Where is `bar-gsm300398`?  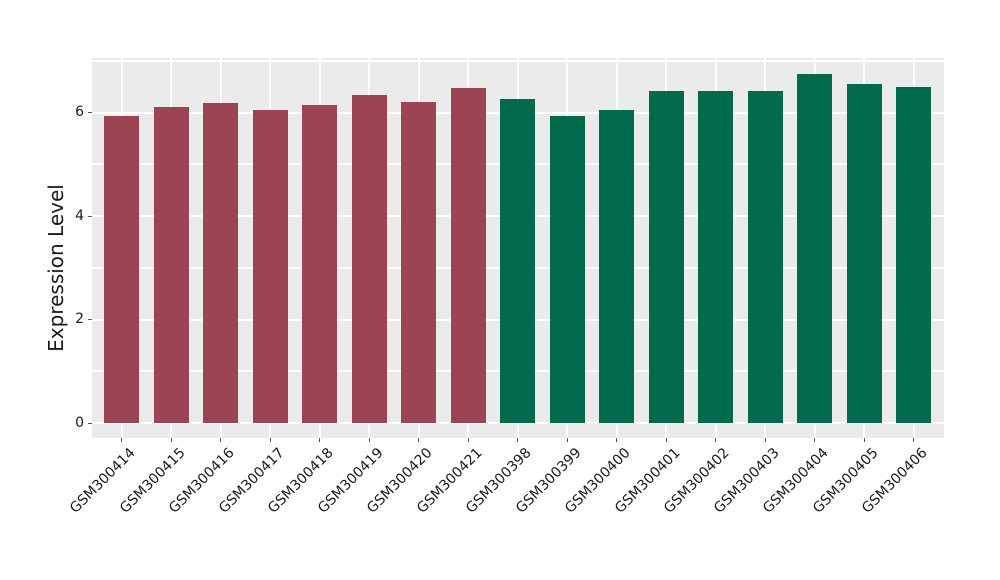 bar-gsm300398 is located at coordinates (518, 261).